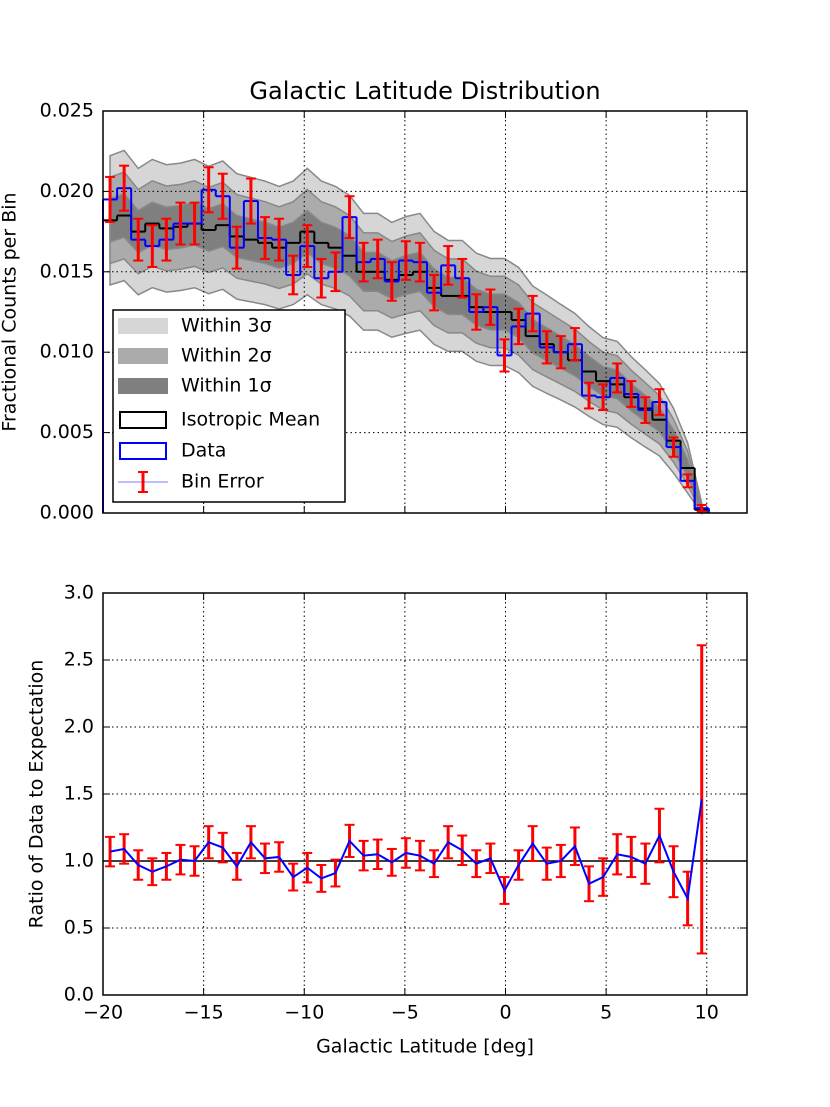 Image resolution: width=830 pixels, height=1107 pixels. I want to click on x-tick-label: −15, so click(204, 1013).